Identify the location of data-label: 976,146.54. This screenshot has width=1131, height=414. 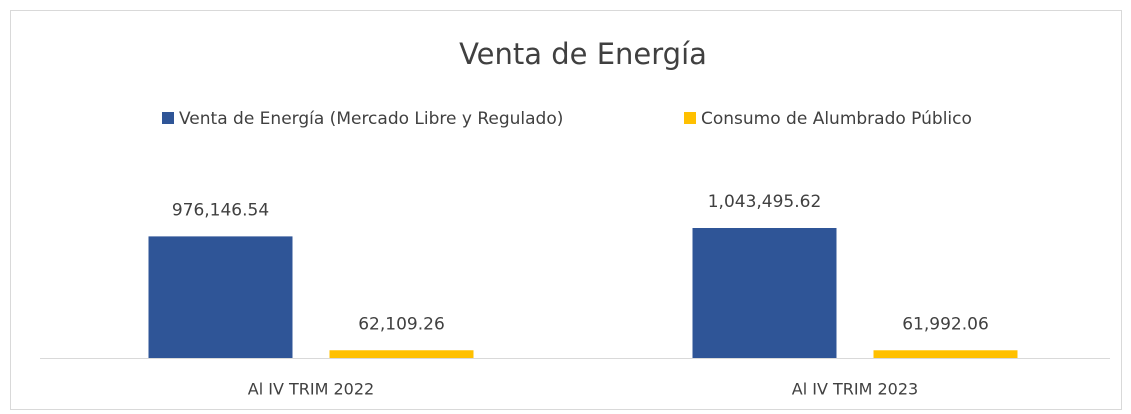
(220, 210).